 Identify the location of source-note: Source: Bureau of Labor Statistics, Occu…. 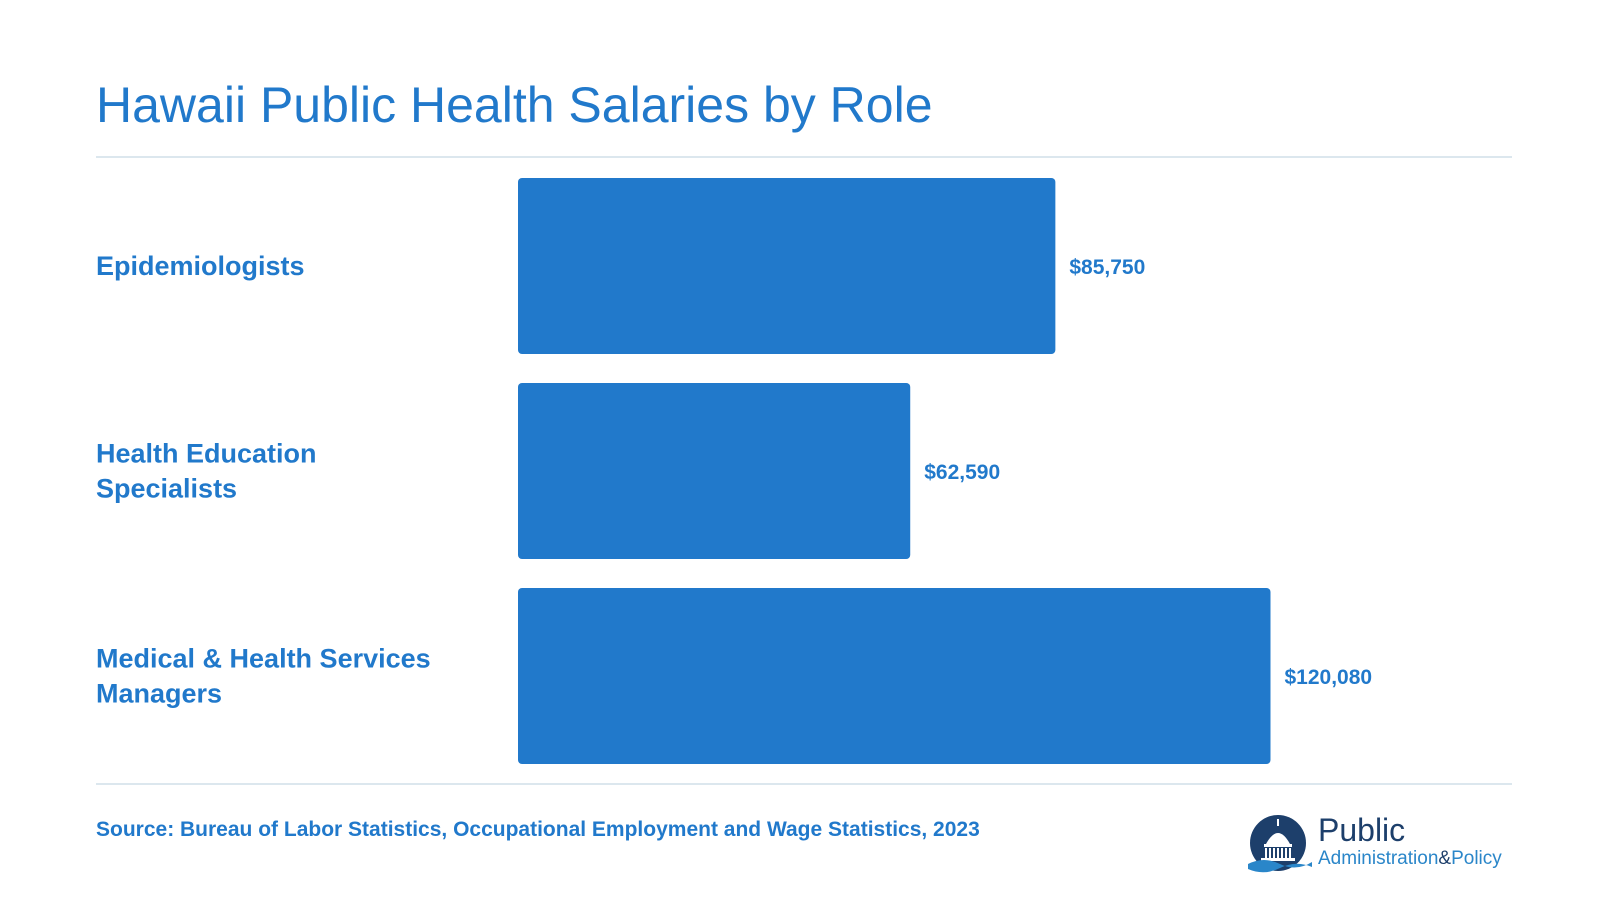
(538, 829).